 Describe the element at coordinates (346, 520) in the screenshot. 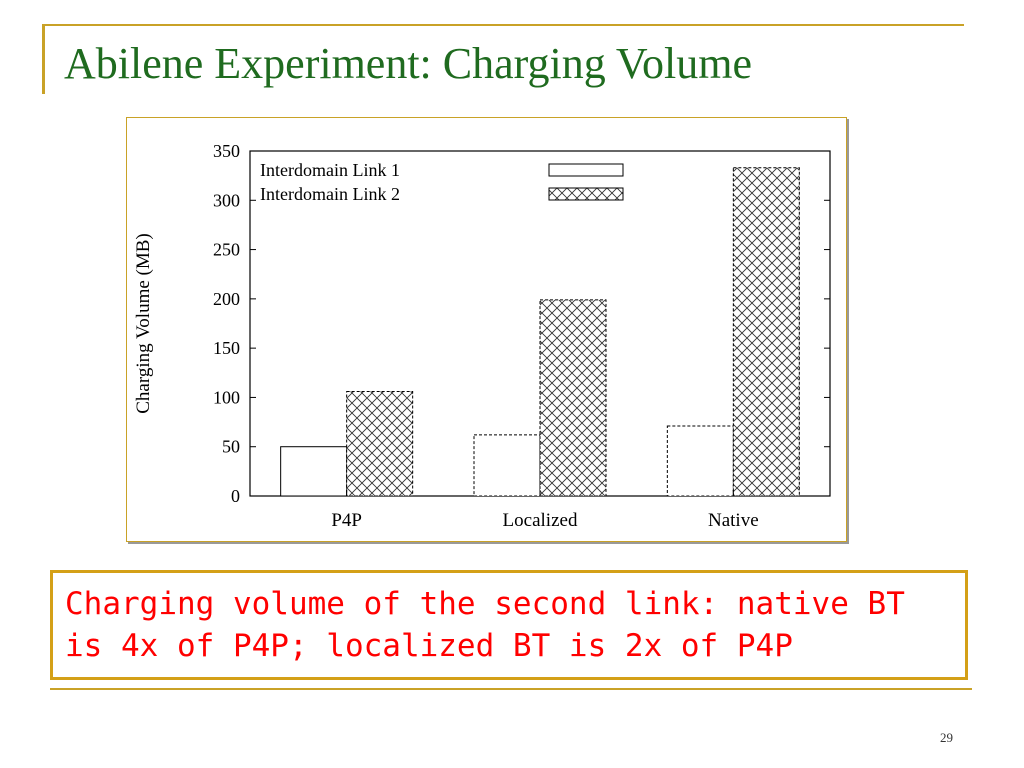

I see `x-tick-label: P4P` at that location.